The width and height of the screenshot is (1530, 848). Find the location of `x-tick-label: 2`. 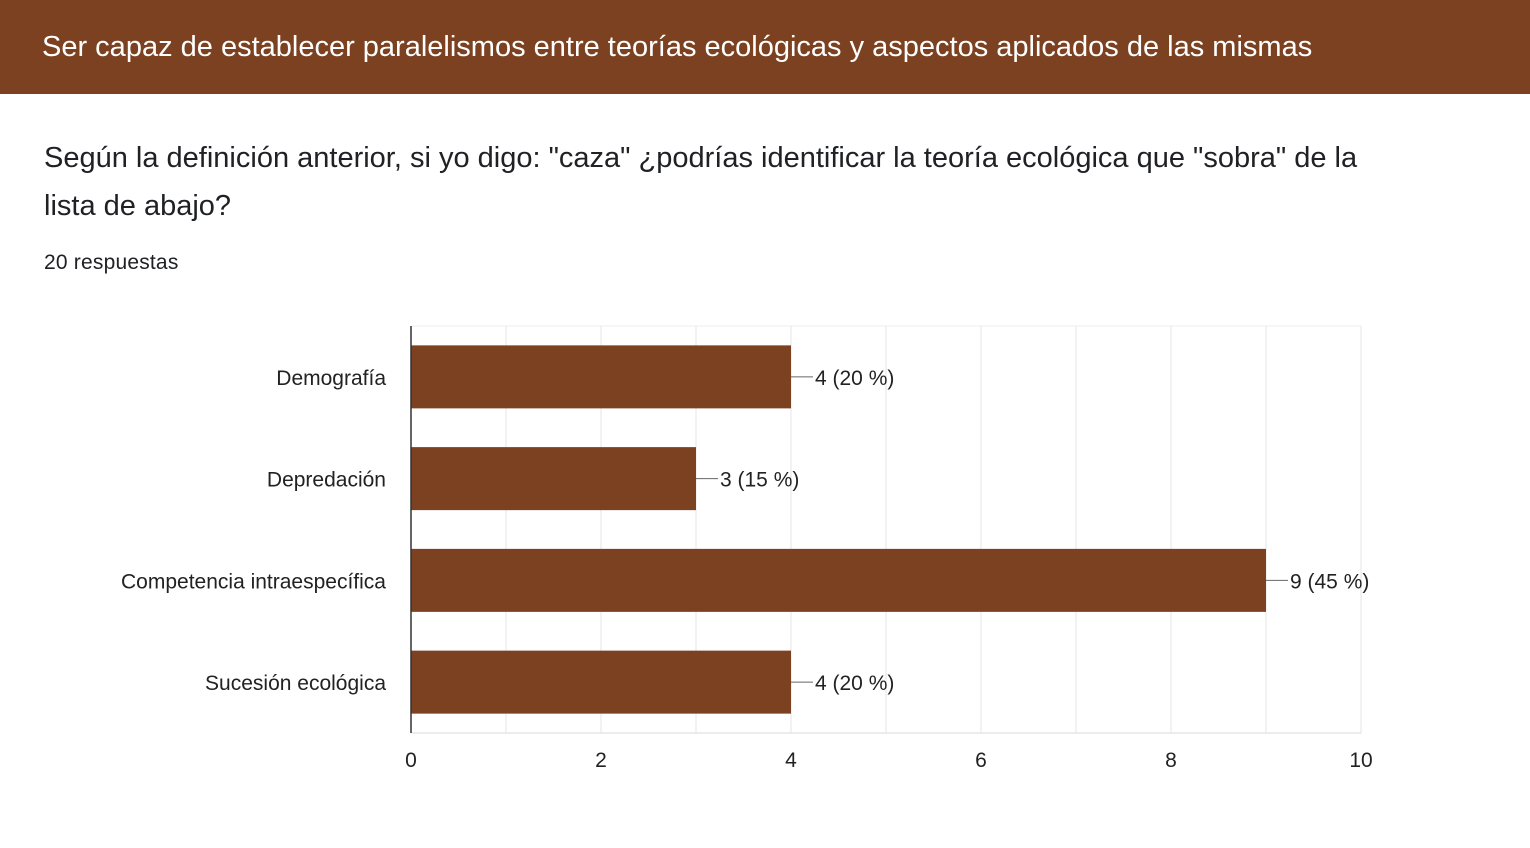

x-tick-label: 2 is located at coordinates (601, 760).